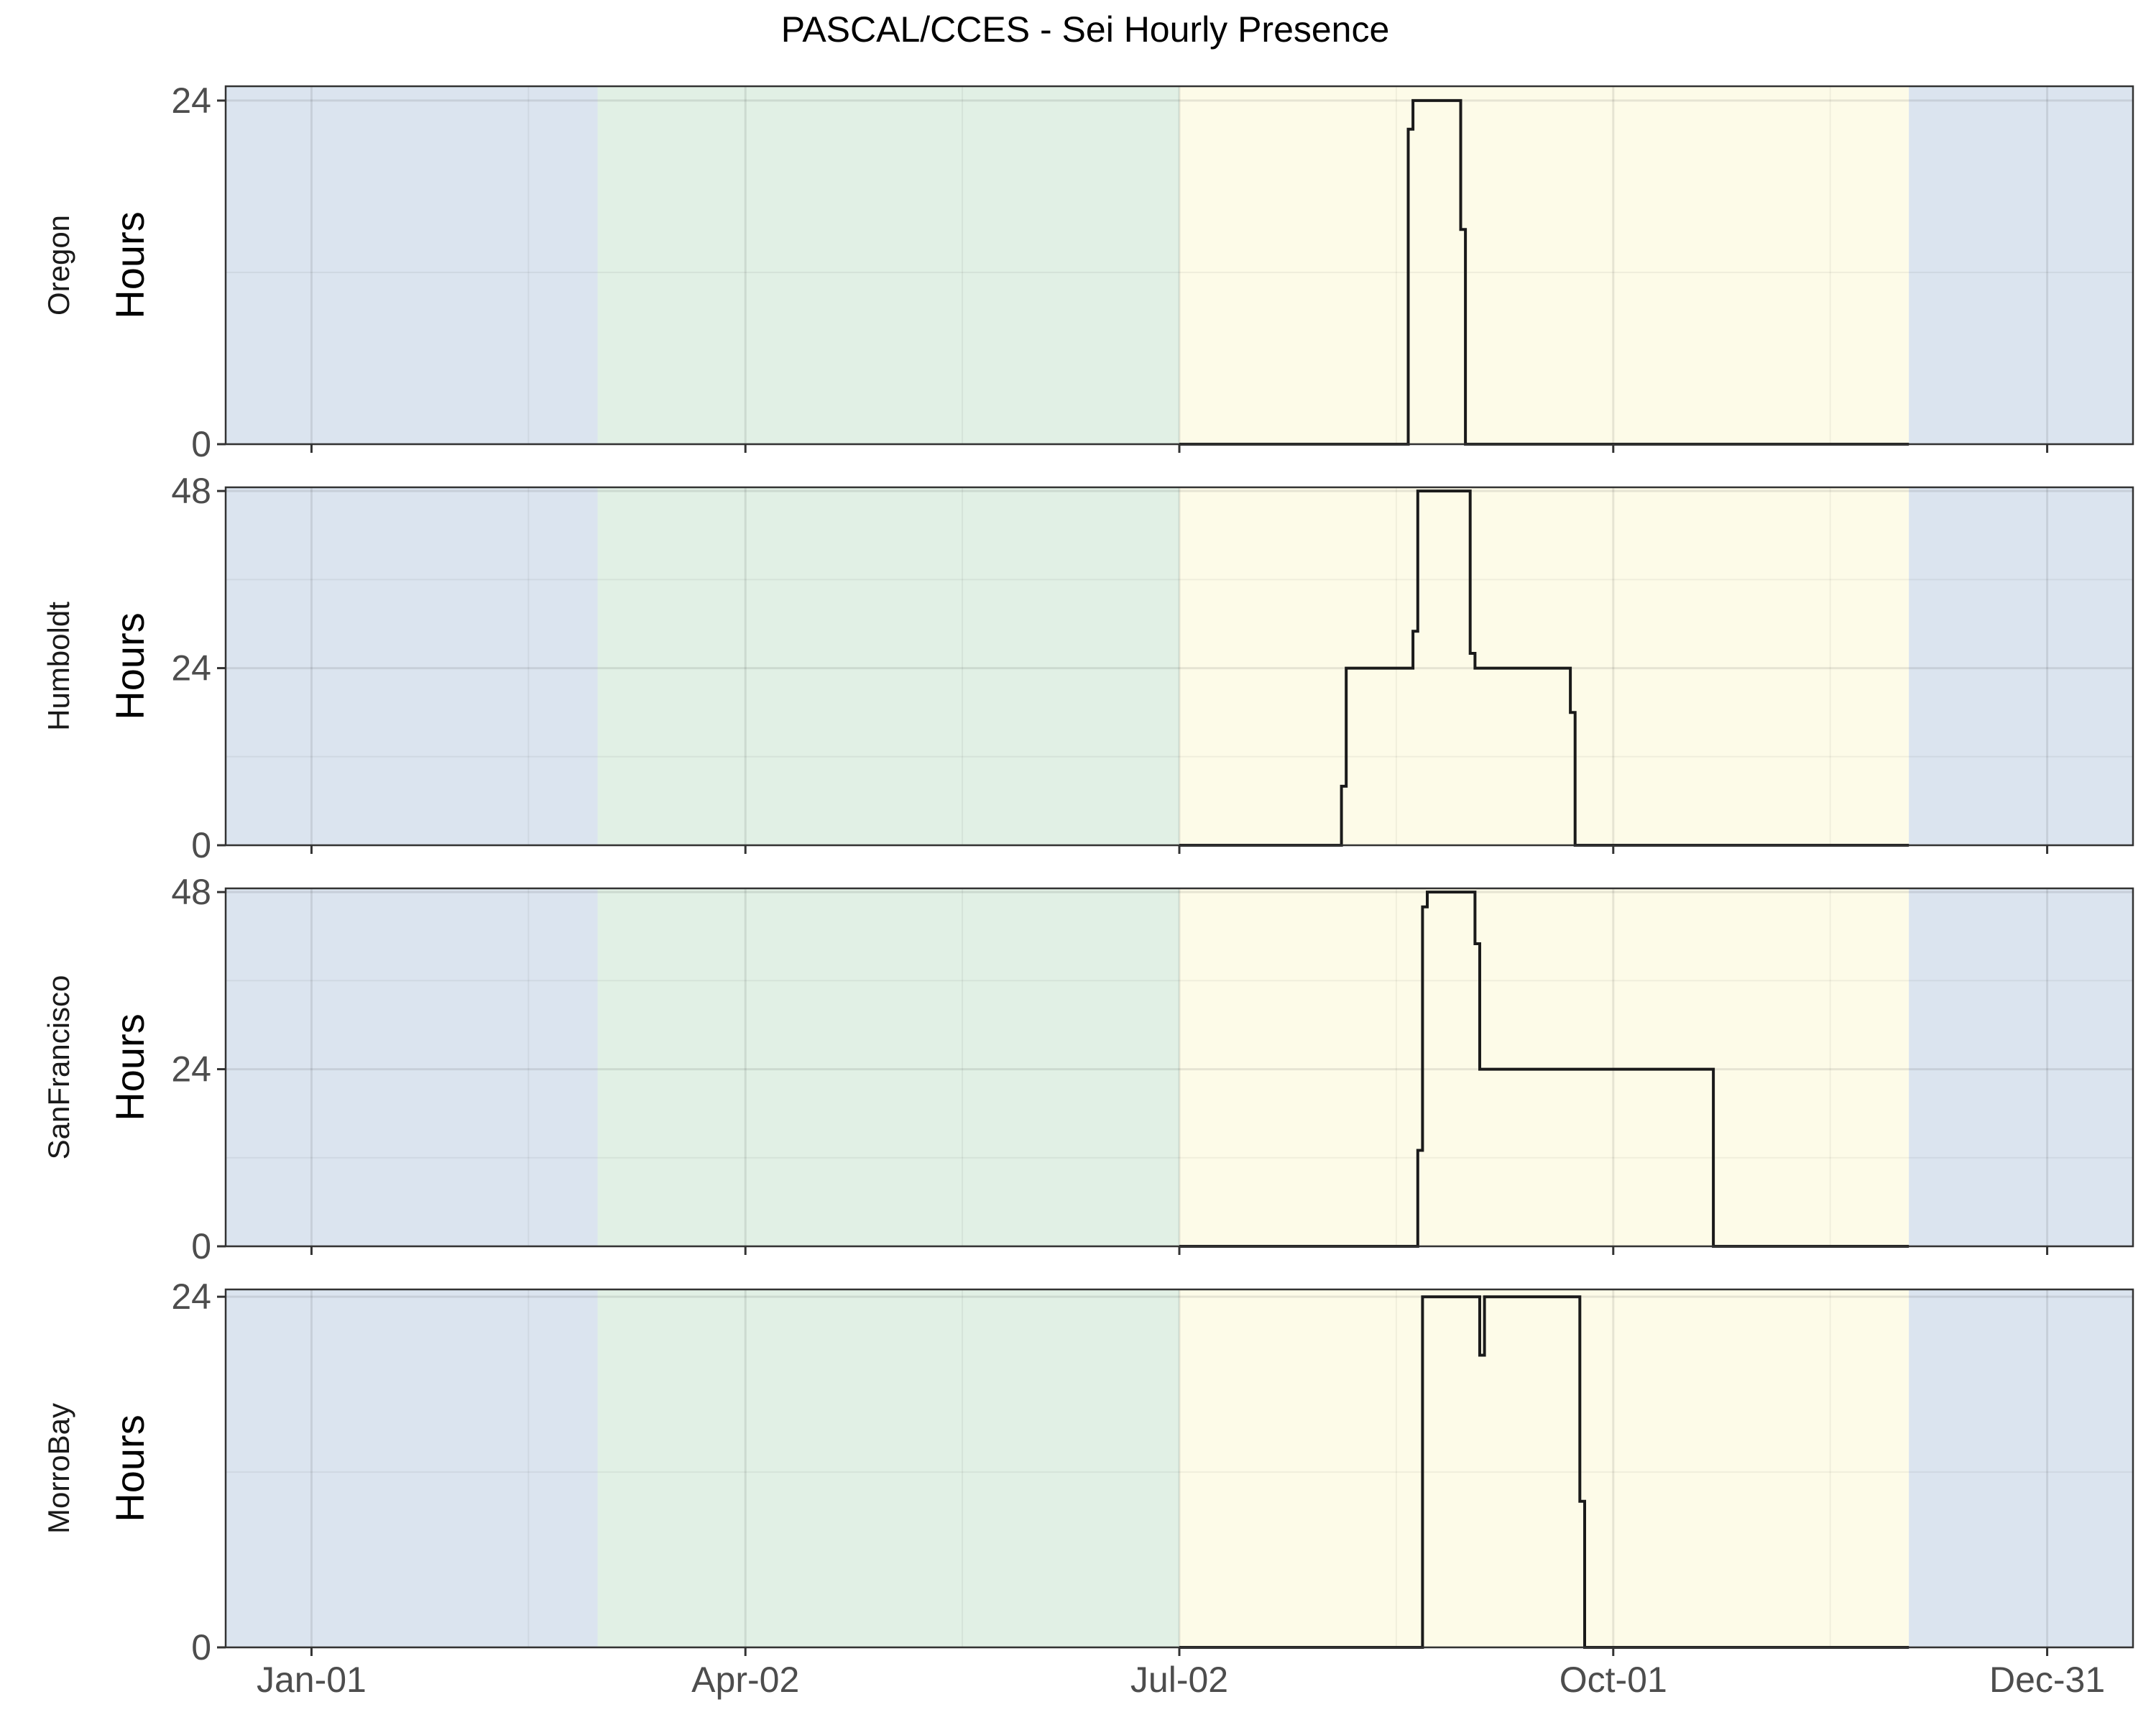 Image resolution: width=2156 pixels, height=1725 pixels. I want to click on x-tick-label: Jul-02, so click(1179, 1680).